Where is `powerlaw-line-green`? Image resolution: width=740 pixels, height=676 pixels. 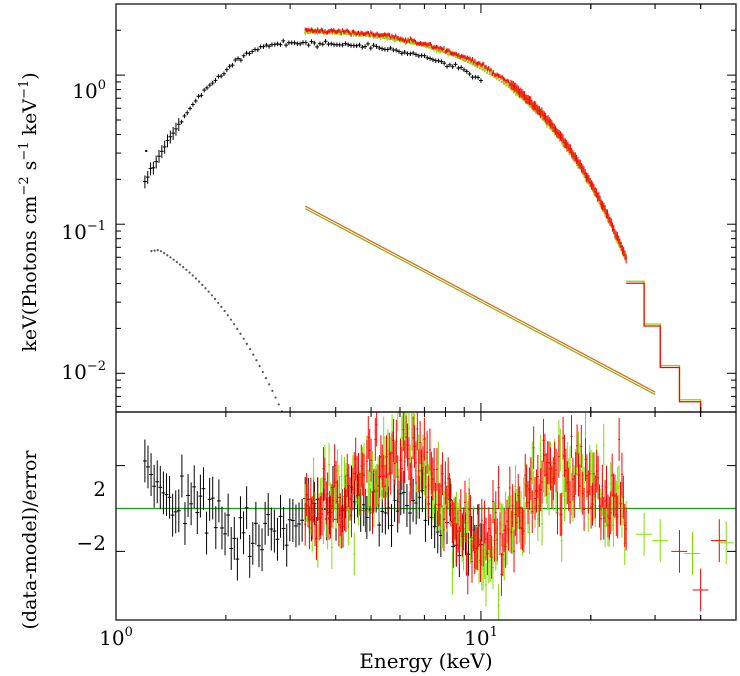
powerlaw-line-green is located at coordinates (480, 302).